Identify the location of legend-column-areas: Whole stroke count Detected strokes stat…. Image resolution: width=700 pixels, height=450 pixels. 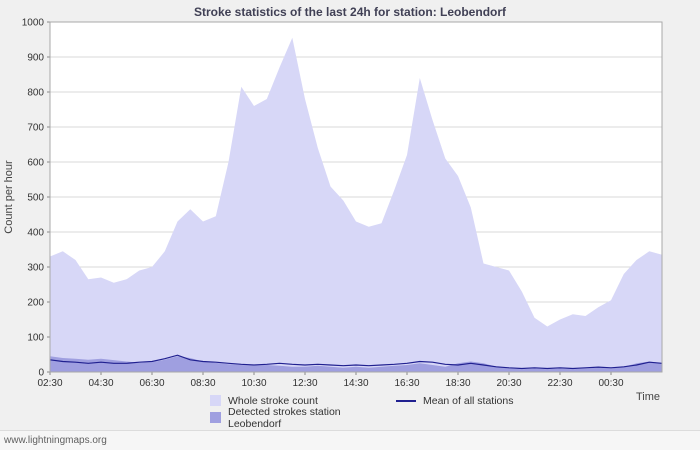
(300, 412).